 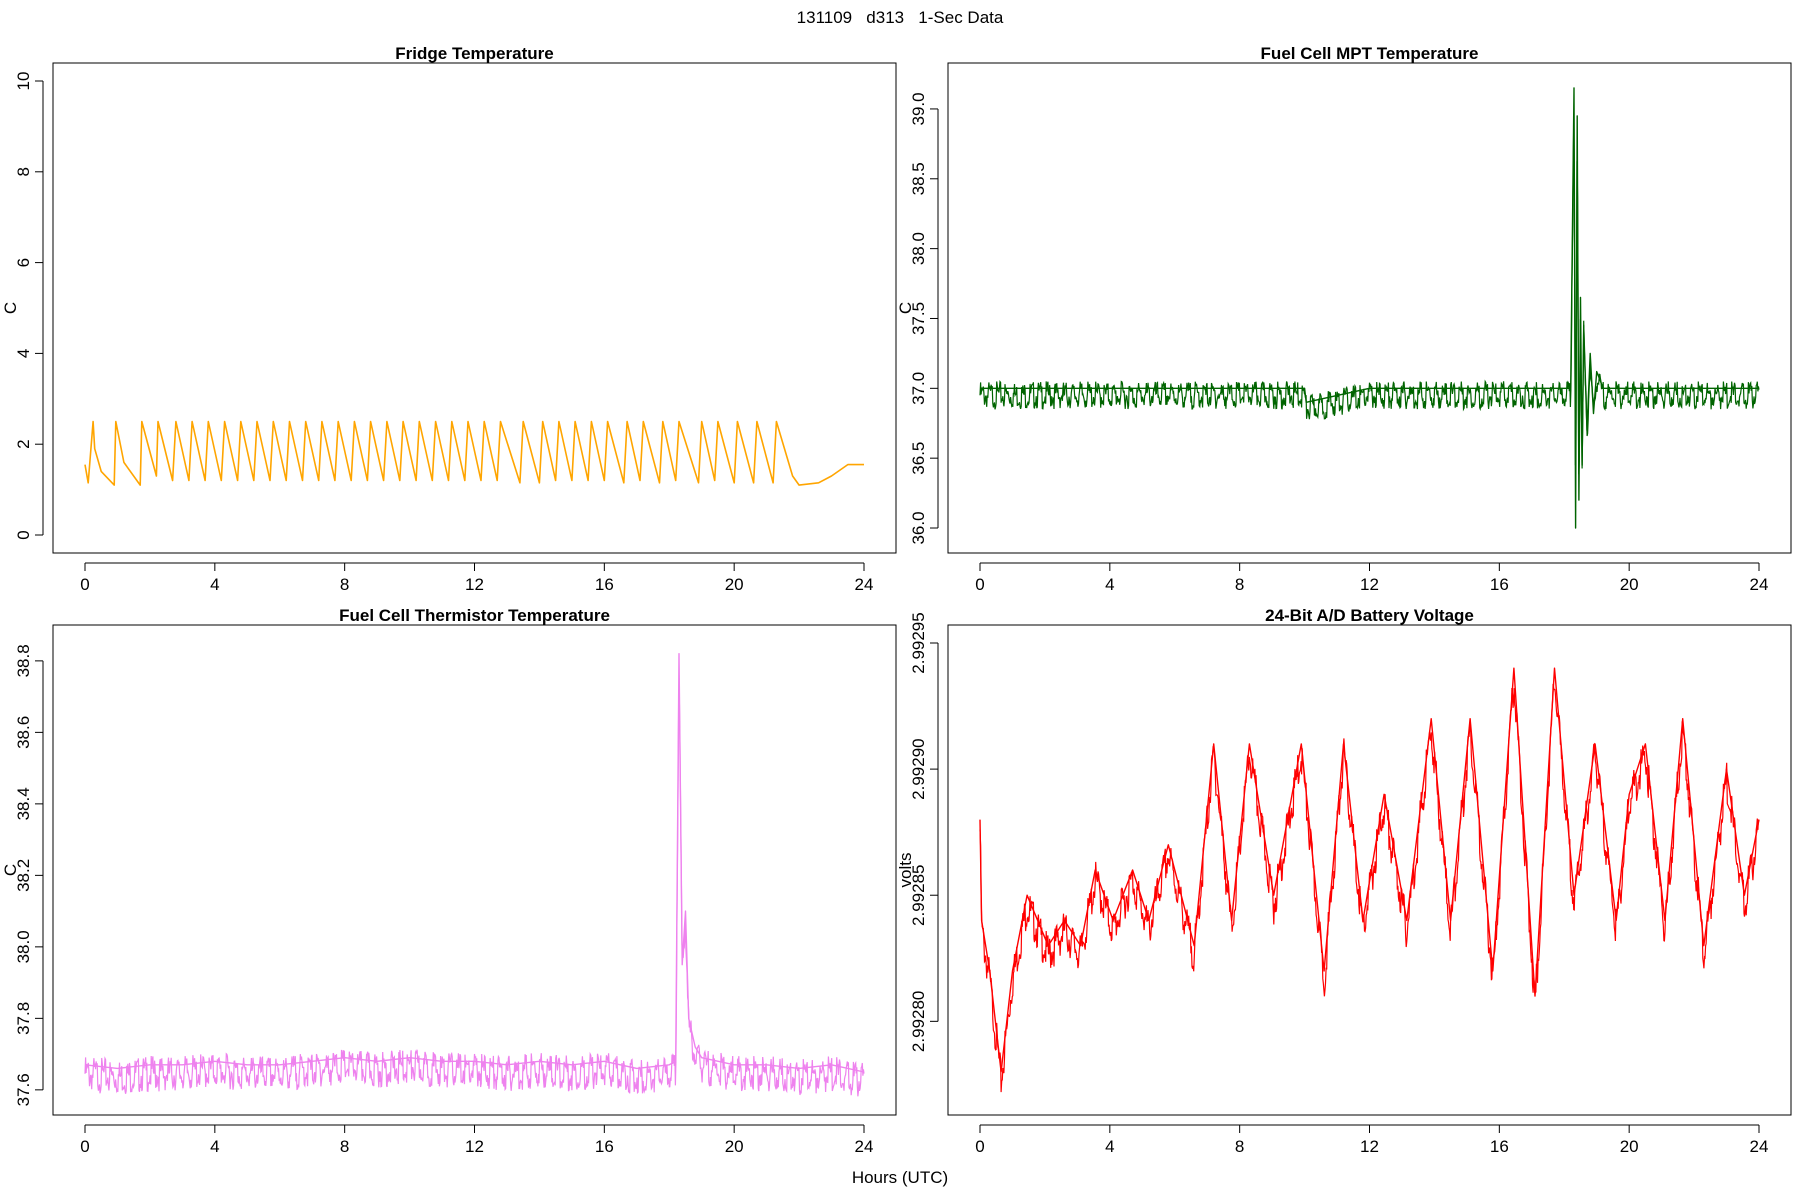 What do you see at coordinates (23, 534) in the screenshot?
I see `y-tick-label: 0` at bounding box center [23, 534].